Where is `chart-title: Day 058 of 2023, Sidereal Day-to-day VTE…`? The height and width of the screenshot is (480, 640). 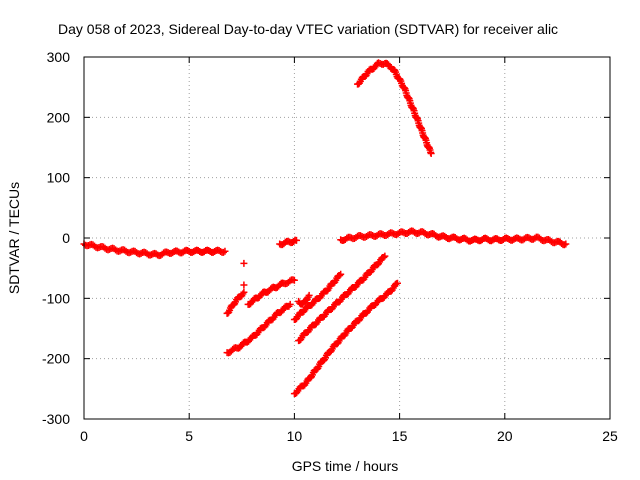 chart-title: Day 058 of 2023, Sidereal Day-to-day VTE… is located at coordinates (308, 29).